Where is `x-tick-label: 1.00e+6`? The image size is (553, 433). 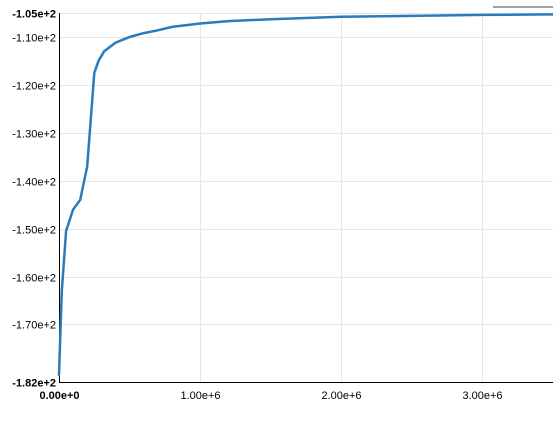
x-tick-label: 1.00e+6 is located at coordinates (200, 396).